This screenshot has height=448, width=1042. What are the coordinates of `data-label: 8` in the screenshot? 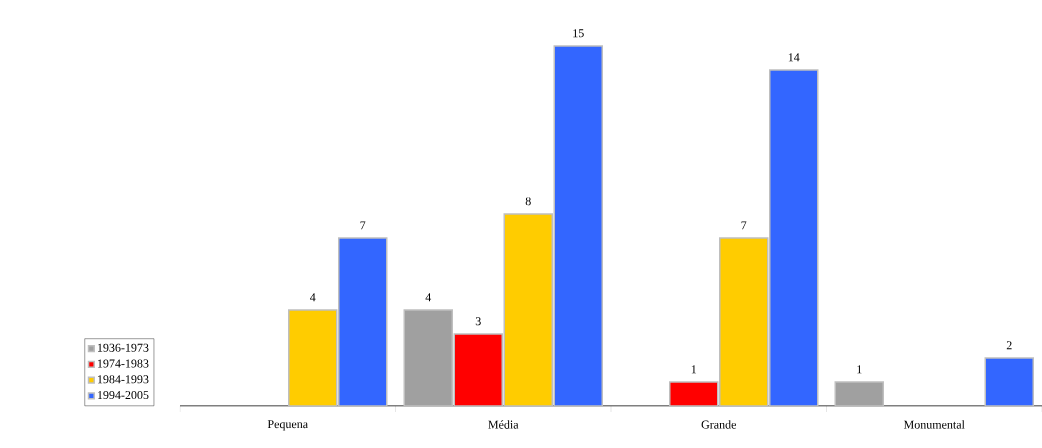 It's located at (528, 201).